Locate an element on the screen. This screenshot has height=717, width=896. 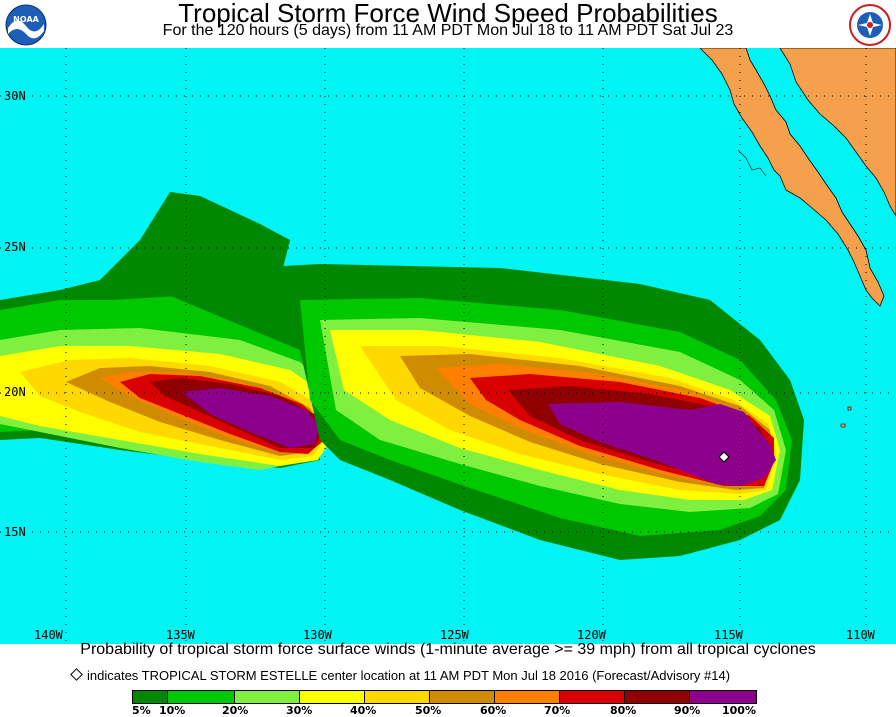
lon-label-110w: 110W is located at coordinates (860, 635).